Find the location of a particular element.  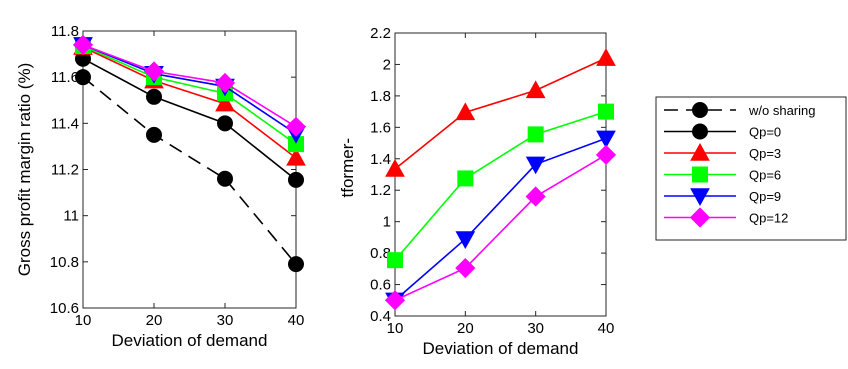

legend-item: Qp=9 is located at coordinates (722, 197).